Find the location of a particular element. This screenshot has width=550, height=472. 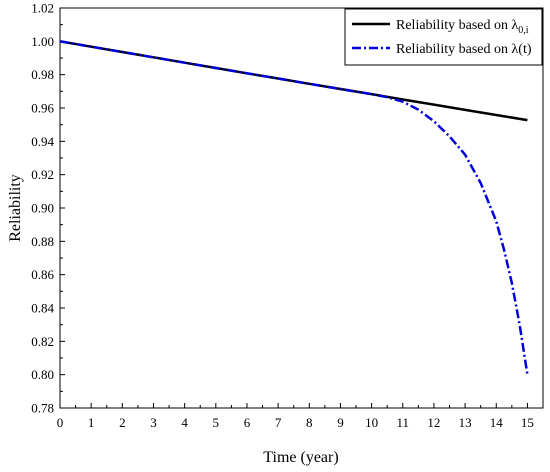

y-tick-label: 0.86 is located at coordinates (42, 274).